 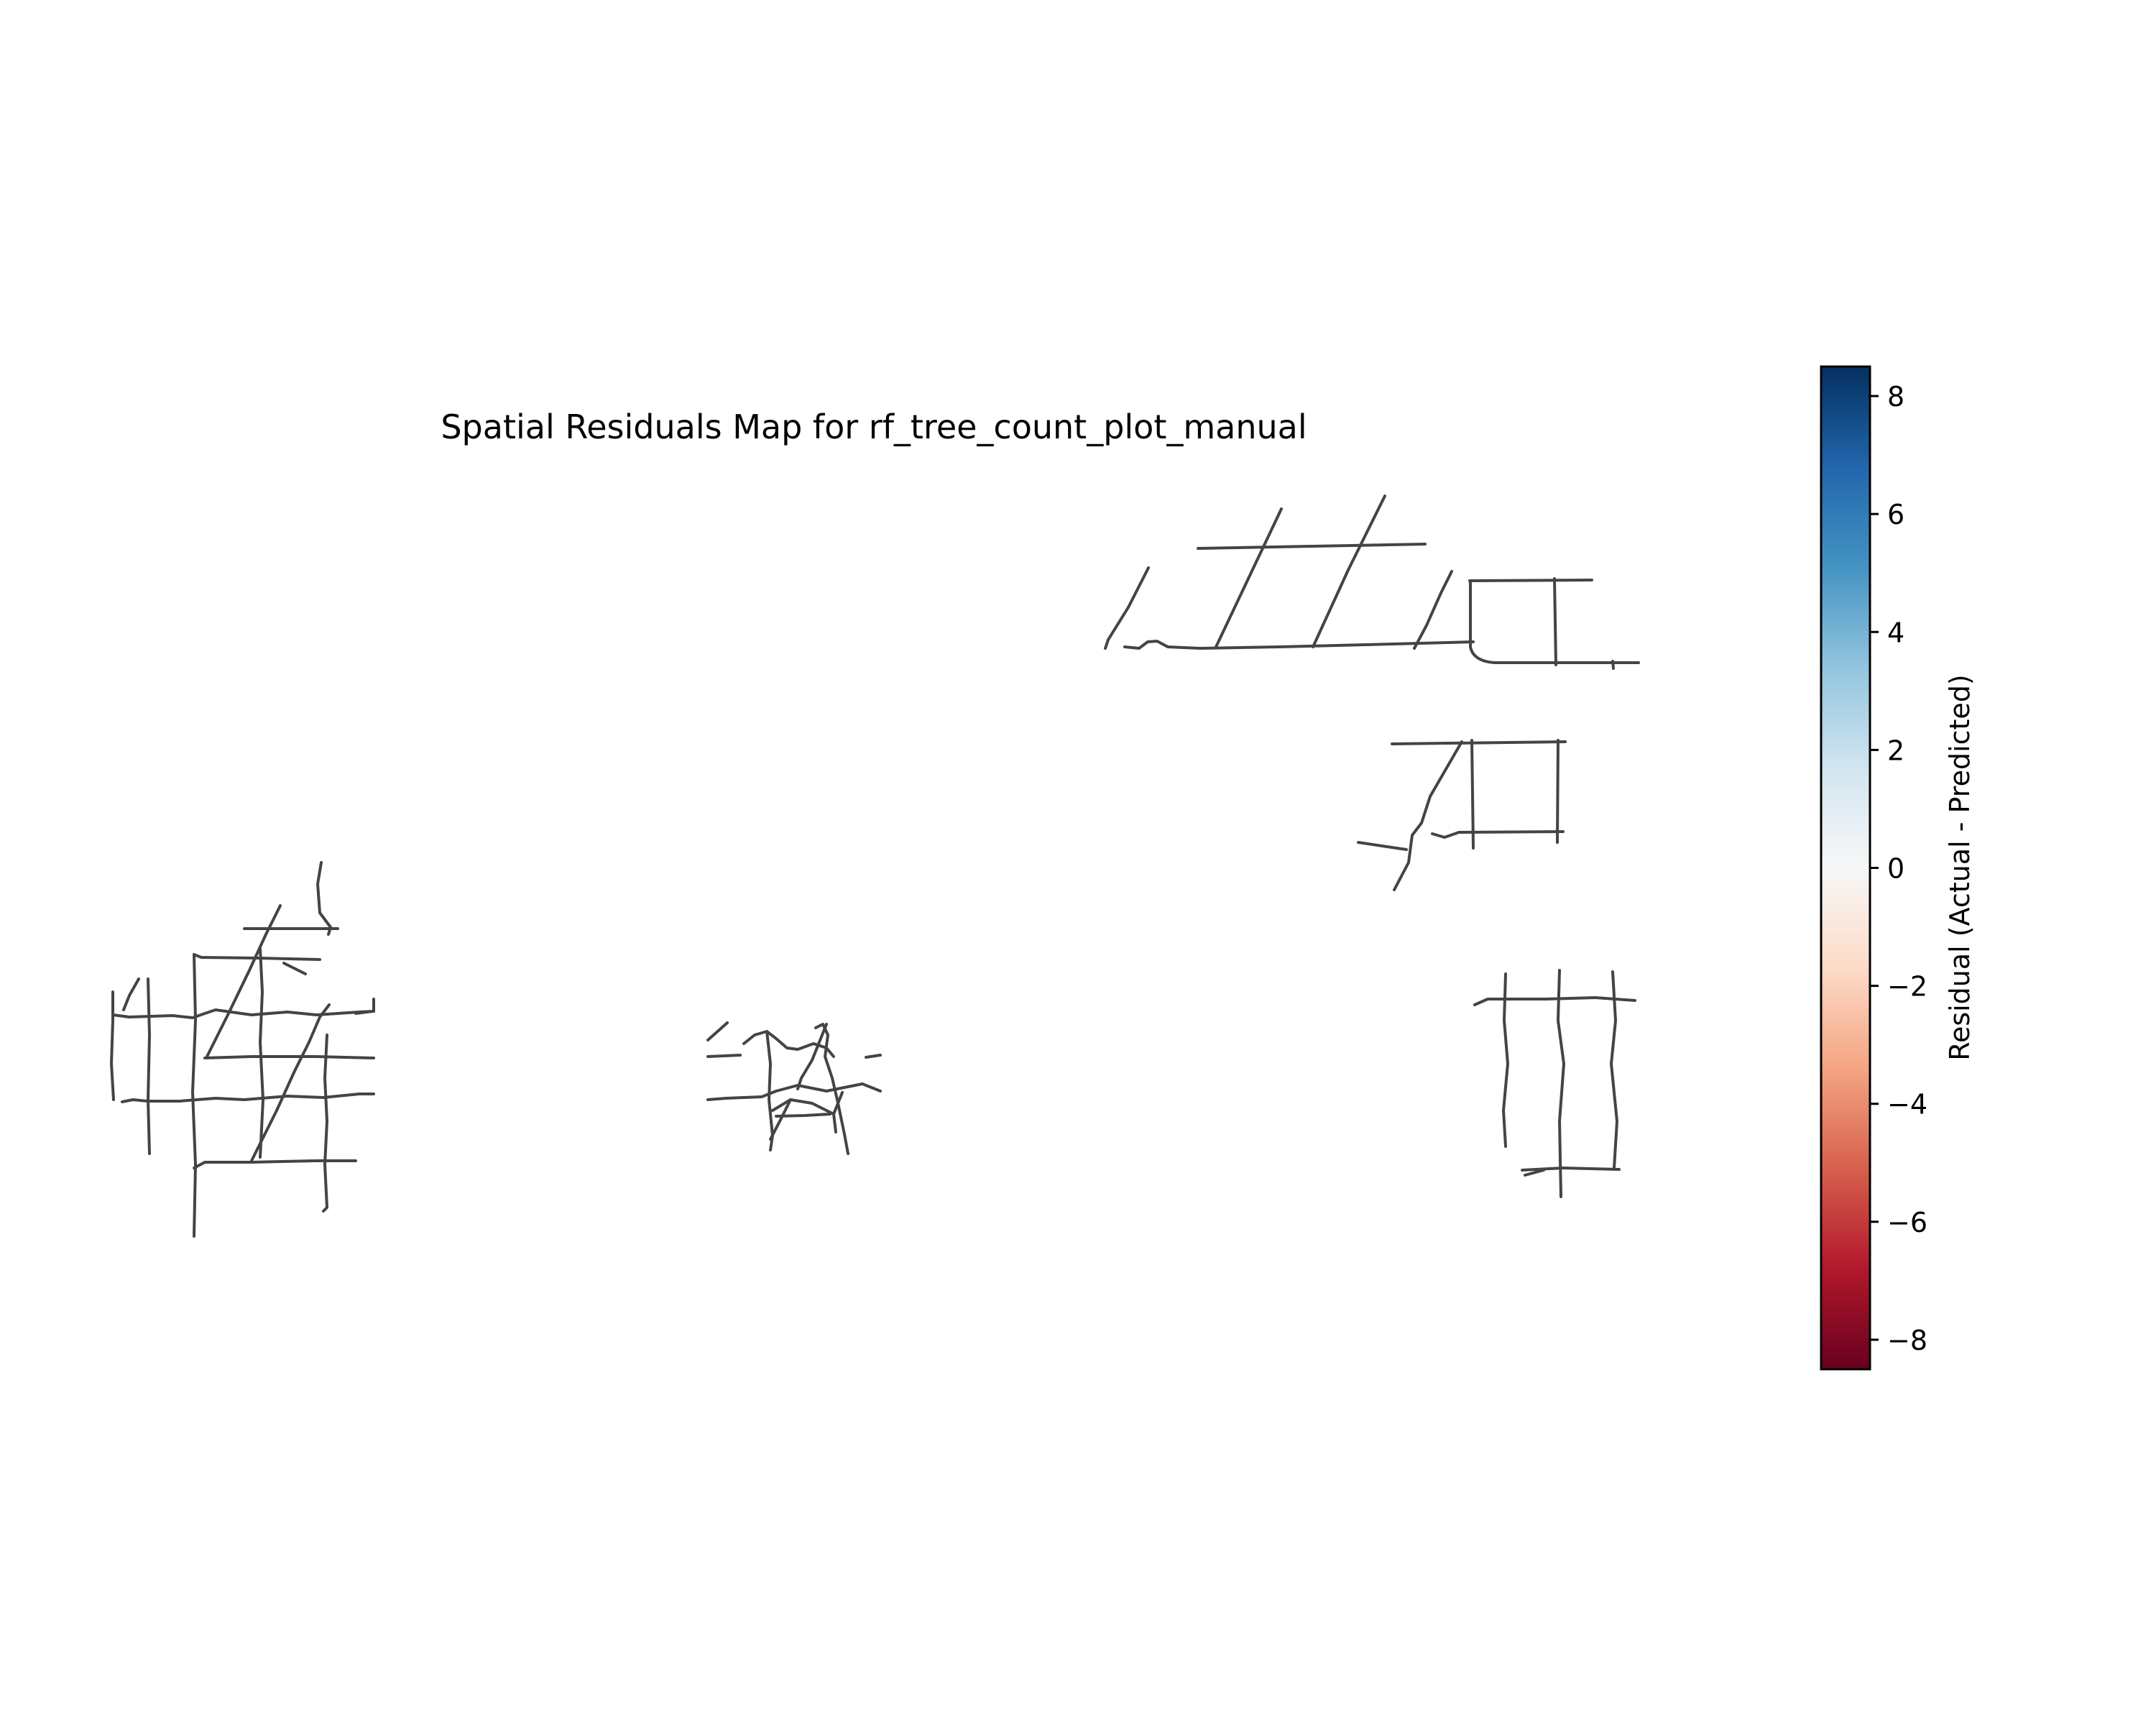 What do you see at coordinates (1896, 397) in the screenshot?
I see `colorbar-tick-label: 8` at bounding box center [1896, 397].